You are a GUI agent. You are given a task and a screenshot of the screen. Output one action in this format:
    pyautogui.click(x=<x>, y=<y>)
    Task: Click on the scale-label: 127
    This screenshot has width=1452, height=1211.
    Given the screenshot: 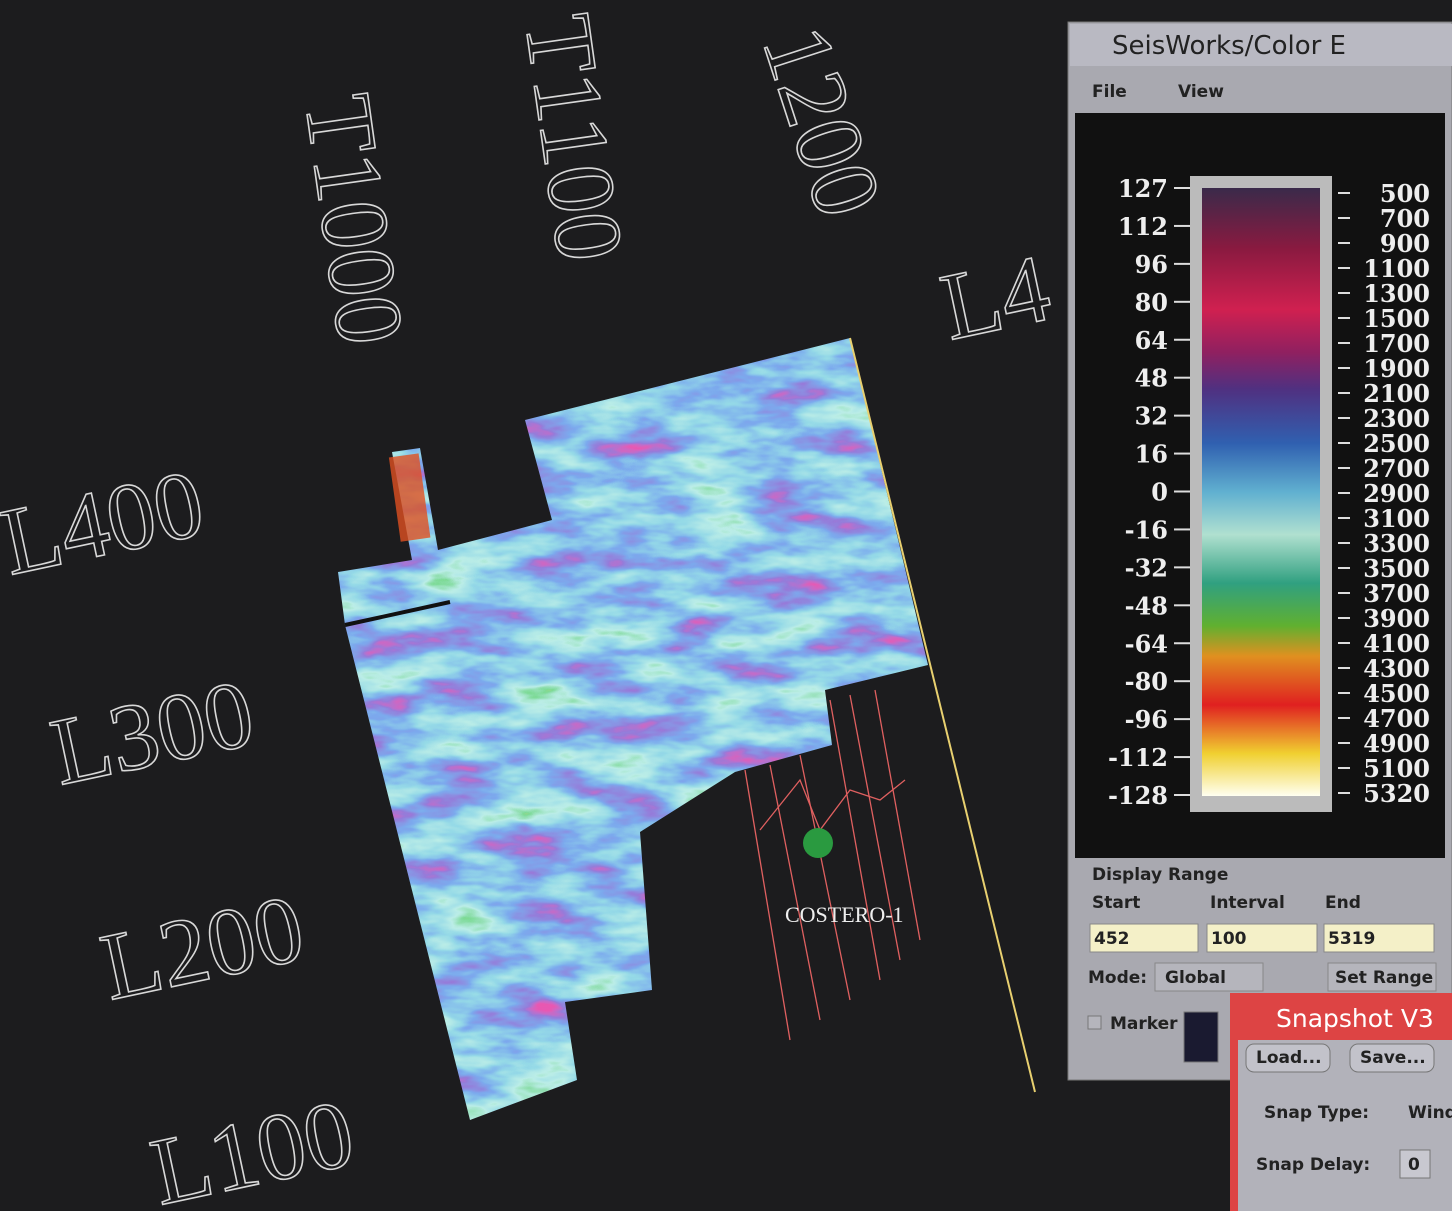 What is the action you would take?
    pyautogui.click(x=1143, y=188)
    